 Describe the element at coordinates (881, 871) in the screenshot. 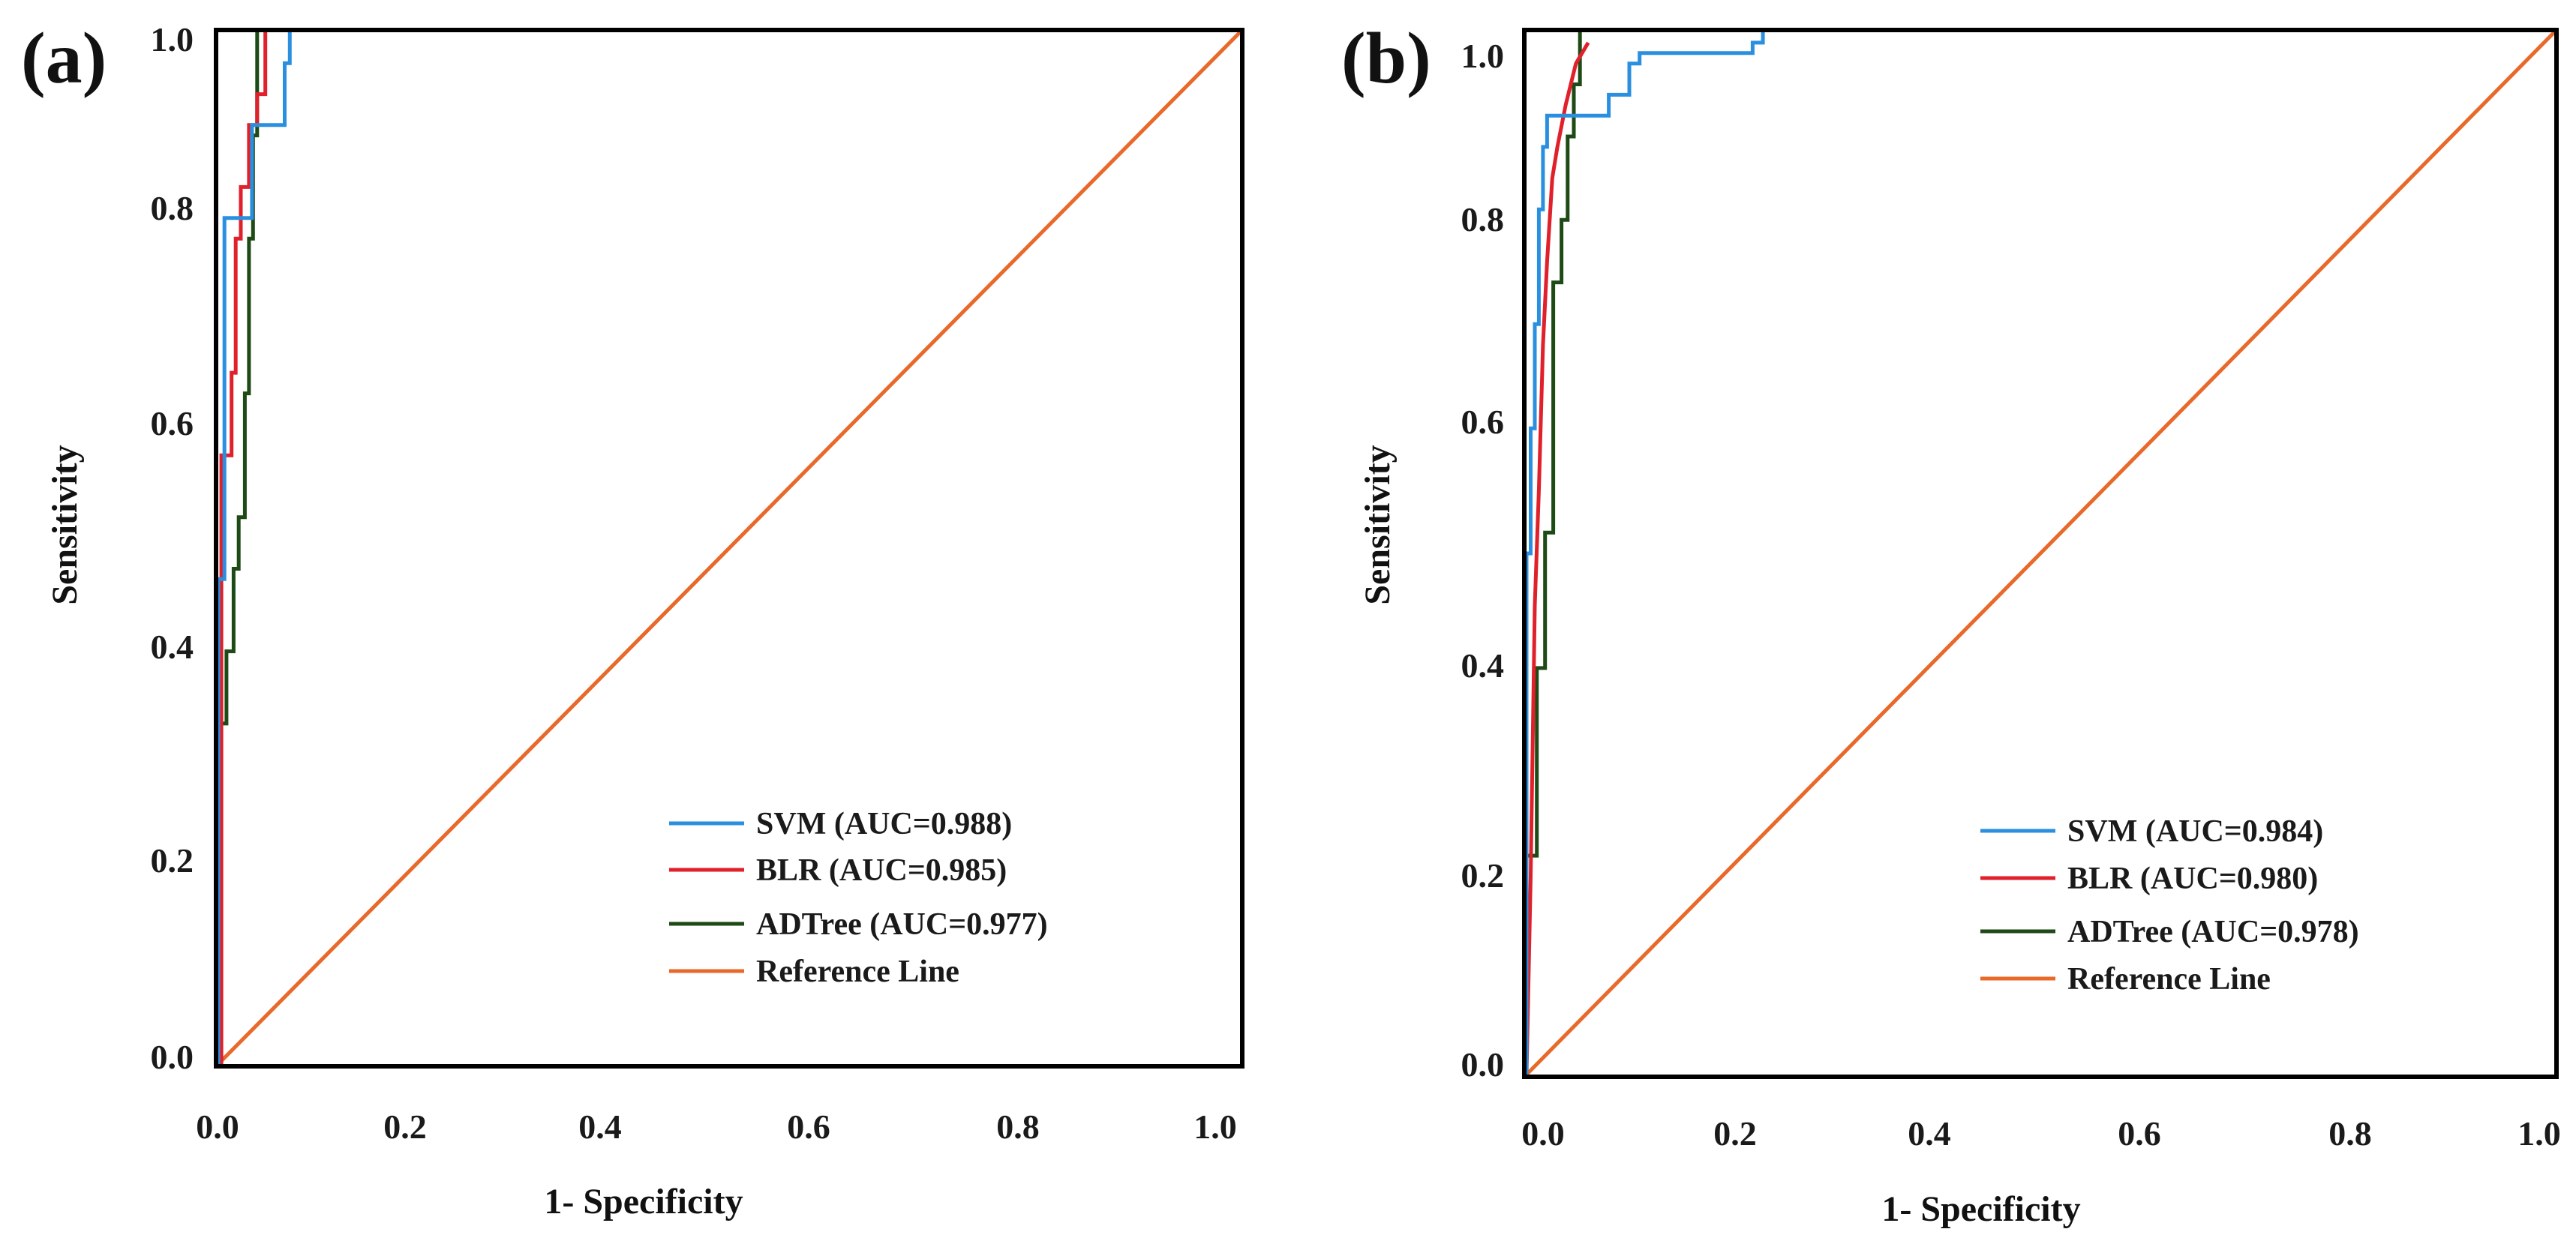

I see `legend-label-blr: BLR (AUC=0.985)` at that location.